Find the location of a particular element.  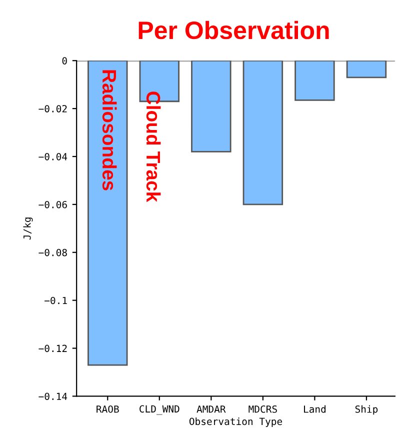

x-tick-label: MDCRS is located at coordinates (262, 409).